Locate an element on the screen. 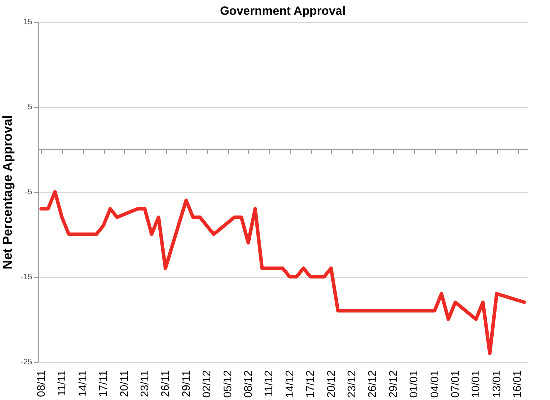  y-axis-title: Net Percentage Approval is located at coordinates (7, 192).